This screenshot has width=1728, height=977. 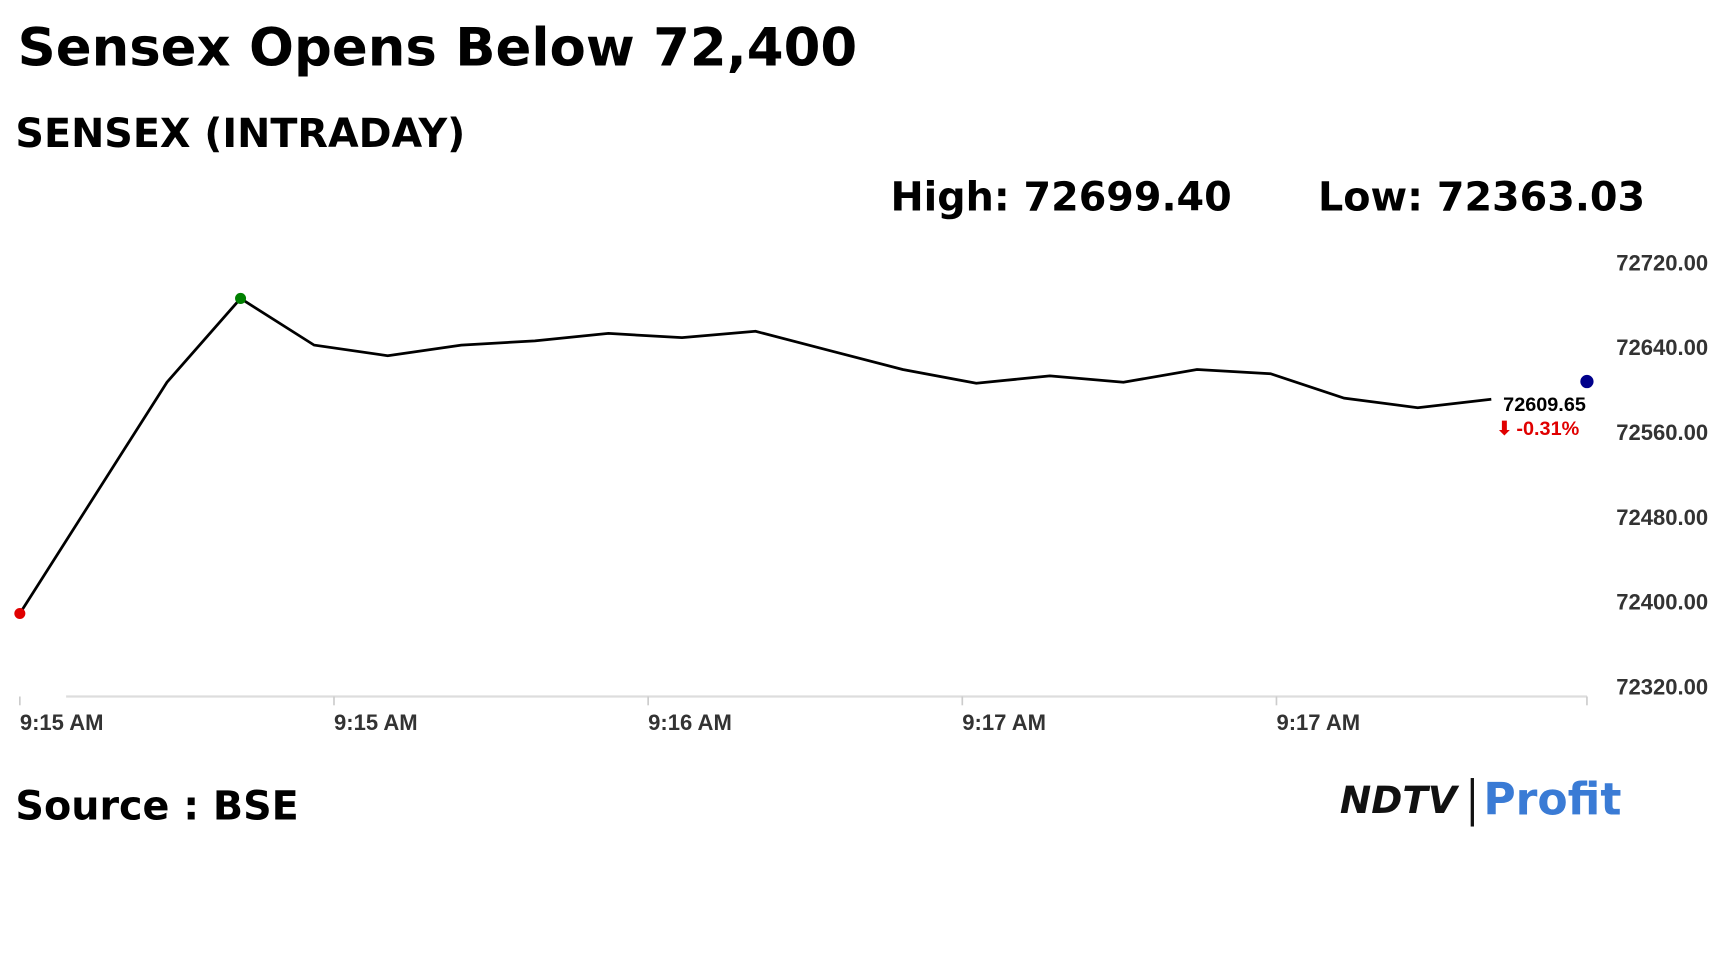 What do you see at coordinates (1370, 197) in the screenshot?
I see `low-label: Low:` at bounding box center [1370, 197].